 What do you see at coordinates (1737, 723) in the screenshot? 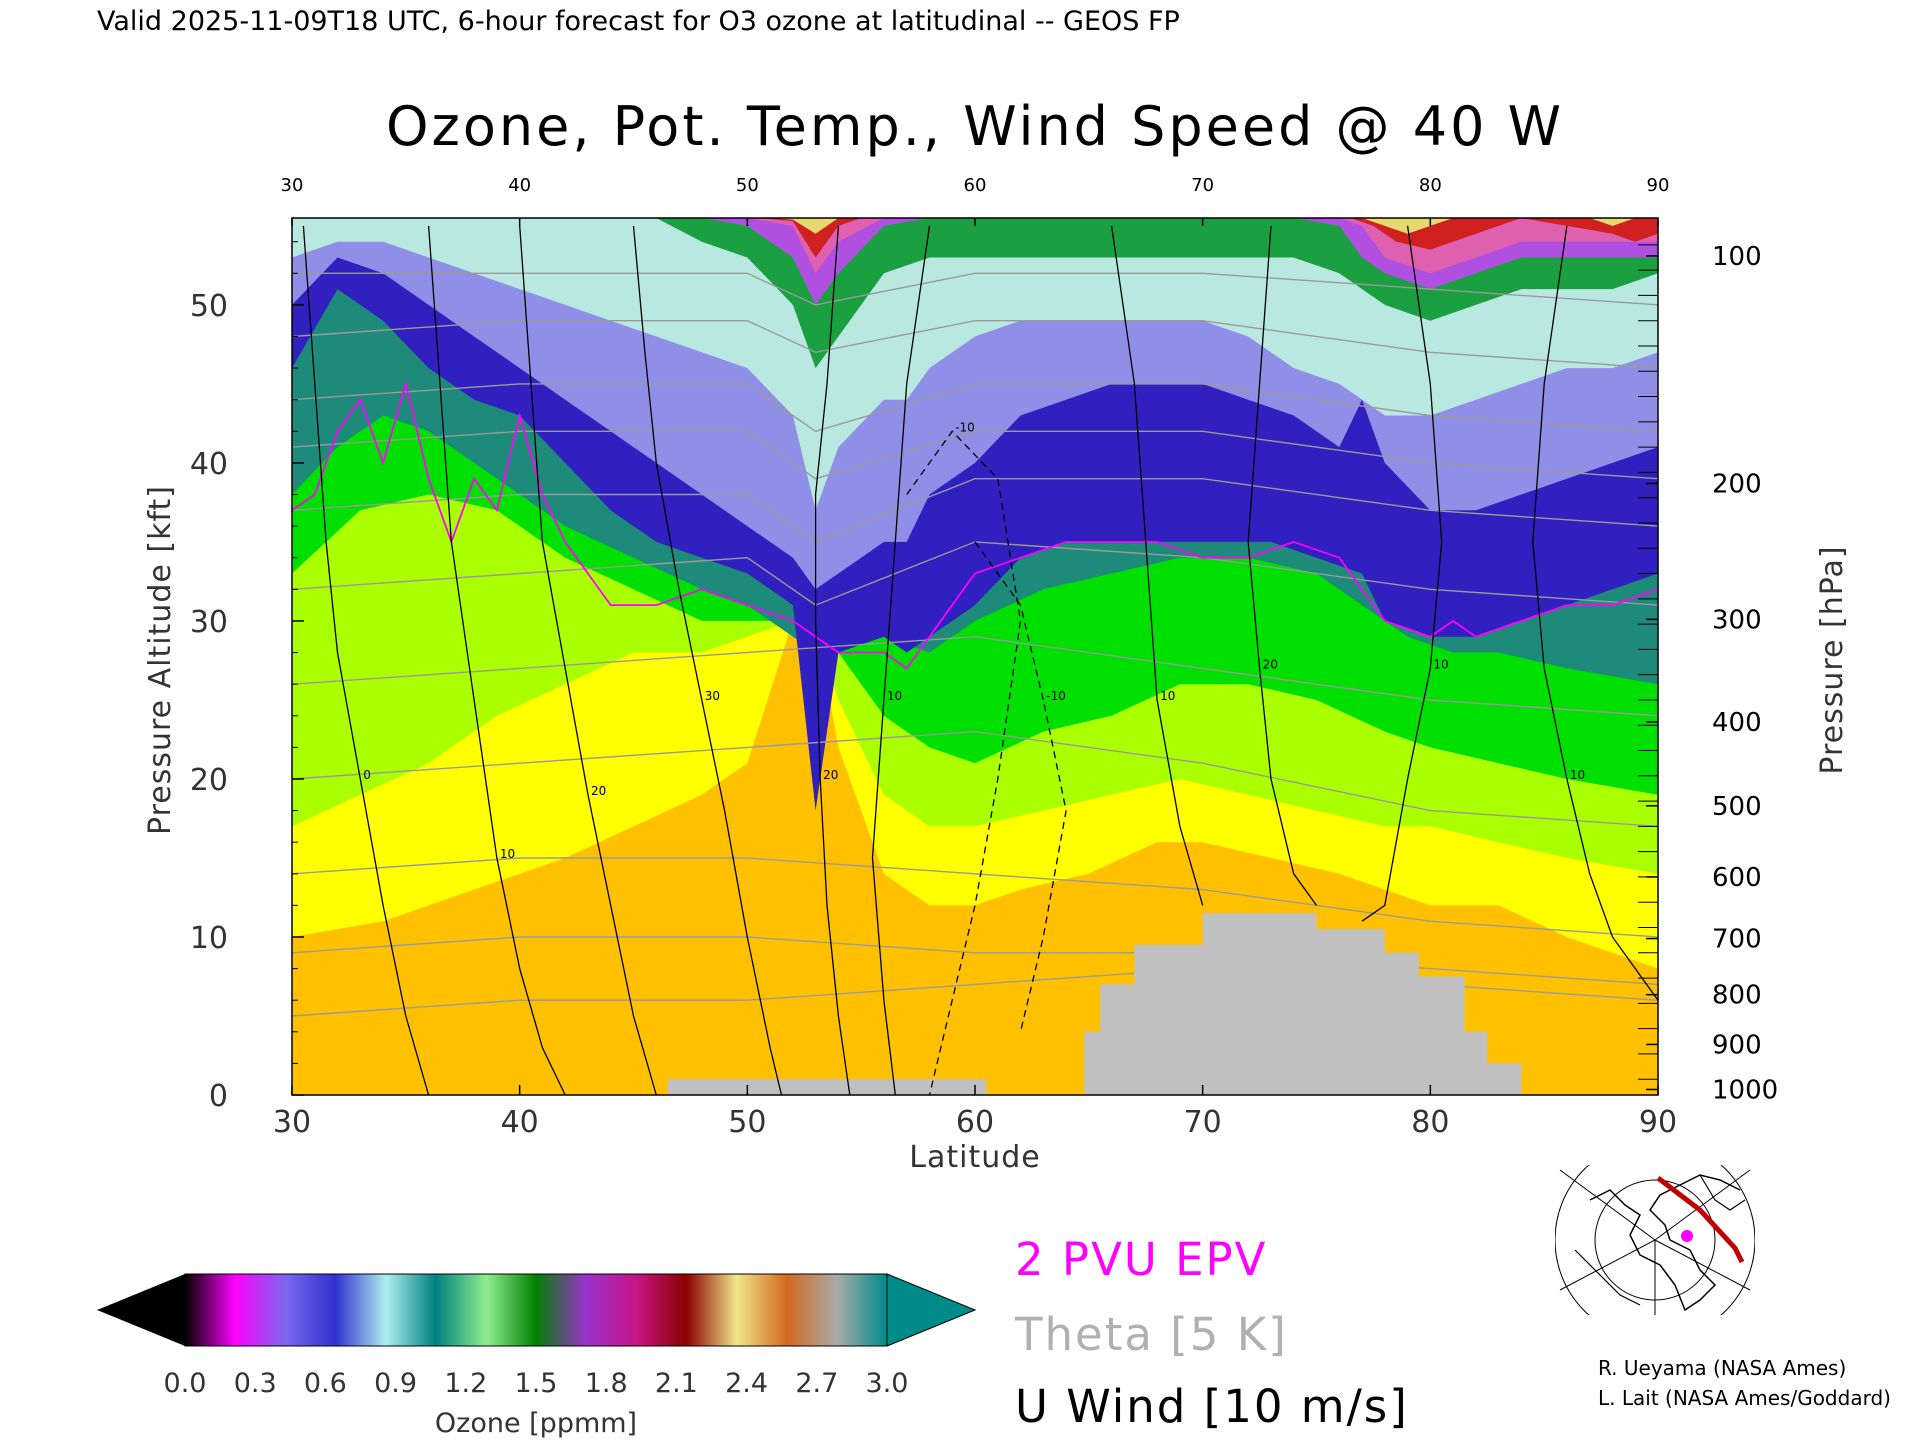
I see `pressure-tick-label: 400` at bounding box center [1737, 723].